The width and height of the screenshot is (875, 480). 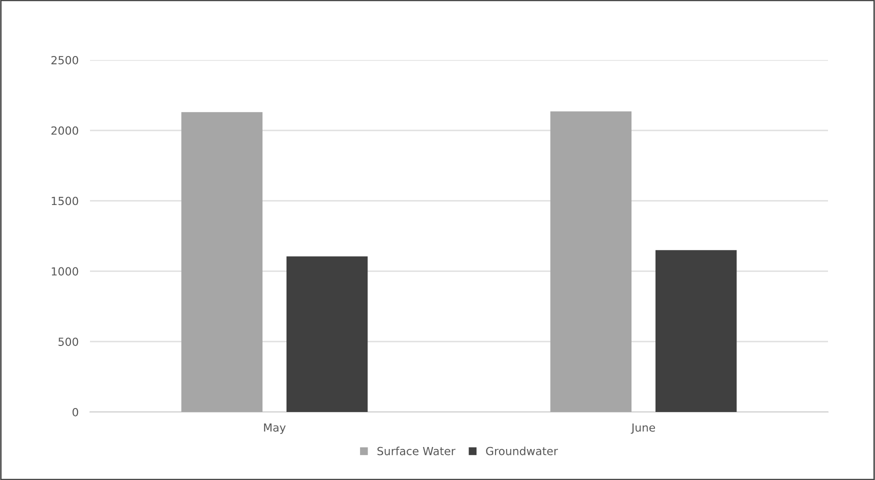 What do you see at coordinates (65, 271) in the screenshot?
I see `y-tick-label: 1000` at bounding box center [65, 271].